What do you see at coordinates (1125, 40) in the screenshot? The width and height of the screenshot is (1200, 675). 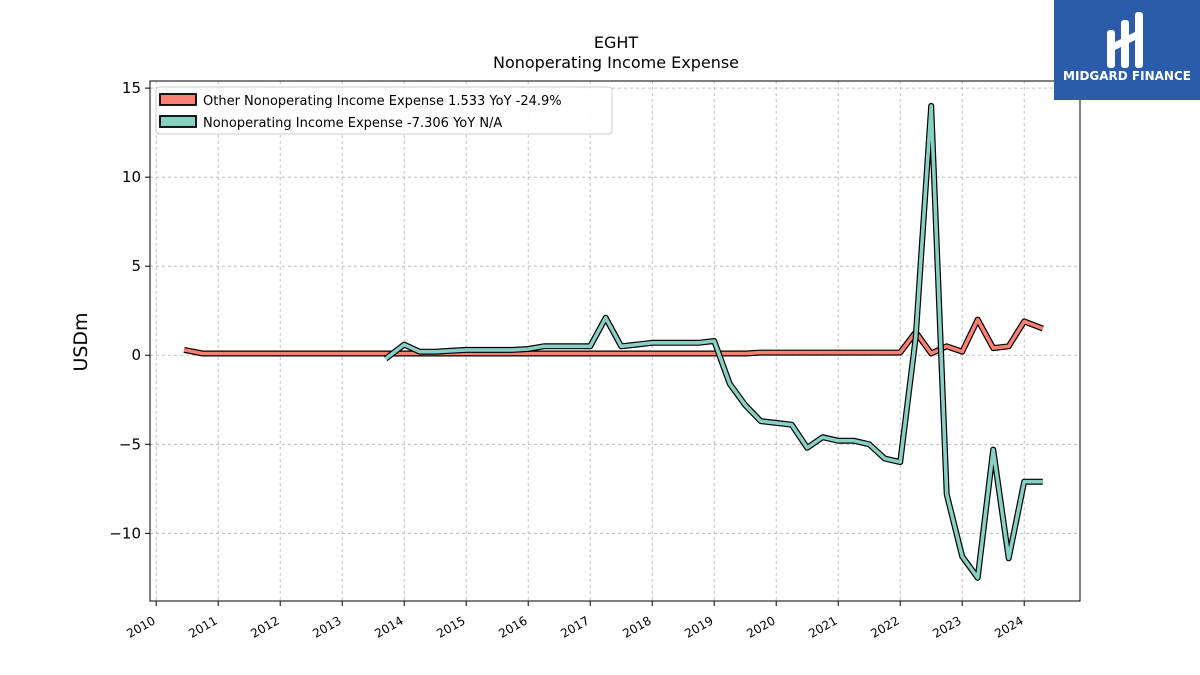 I see `brand-mark-icon` at bounding box center [1125, 40].